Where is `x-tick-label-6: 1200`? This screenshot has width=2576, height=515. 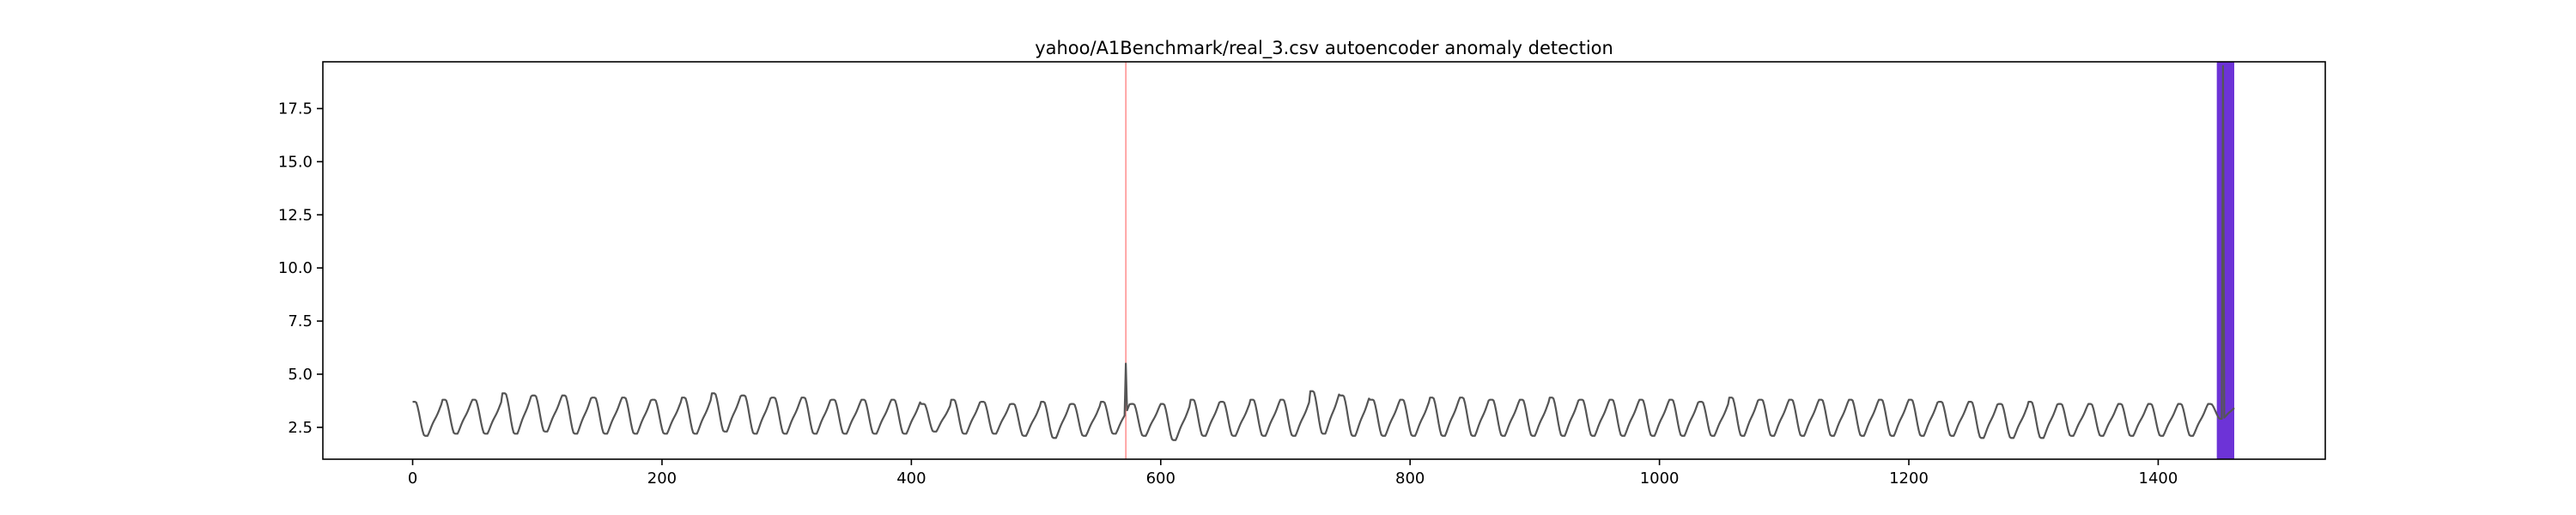
x-tick-label-6: 1200 is located at coordinates (1909, 479).